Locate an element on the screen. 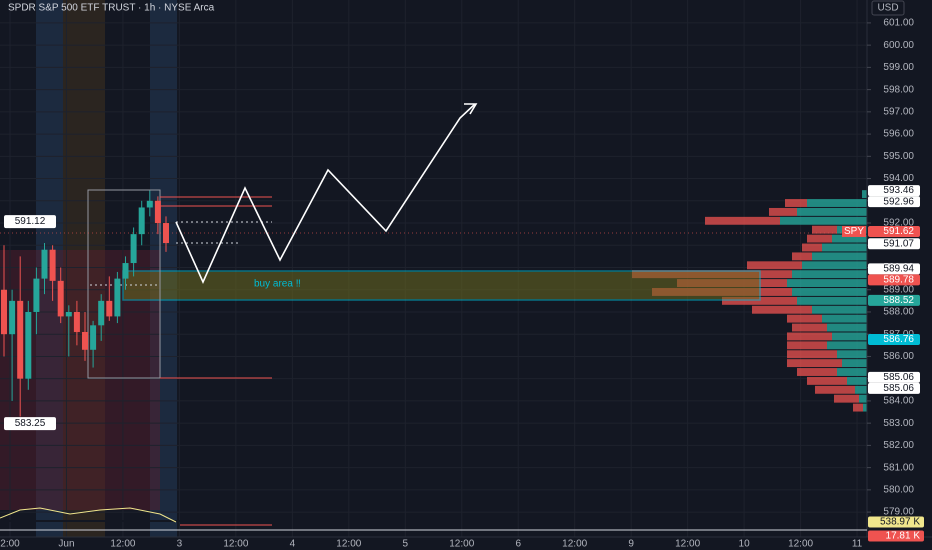 The width and height of the screenshot is (932, 550). y-tick-label: 589.00 is located at coordinates (898, 289).